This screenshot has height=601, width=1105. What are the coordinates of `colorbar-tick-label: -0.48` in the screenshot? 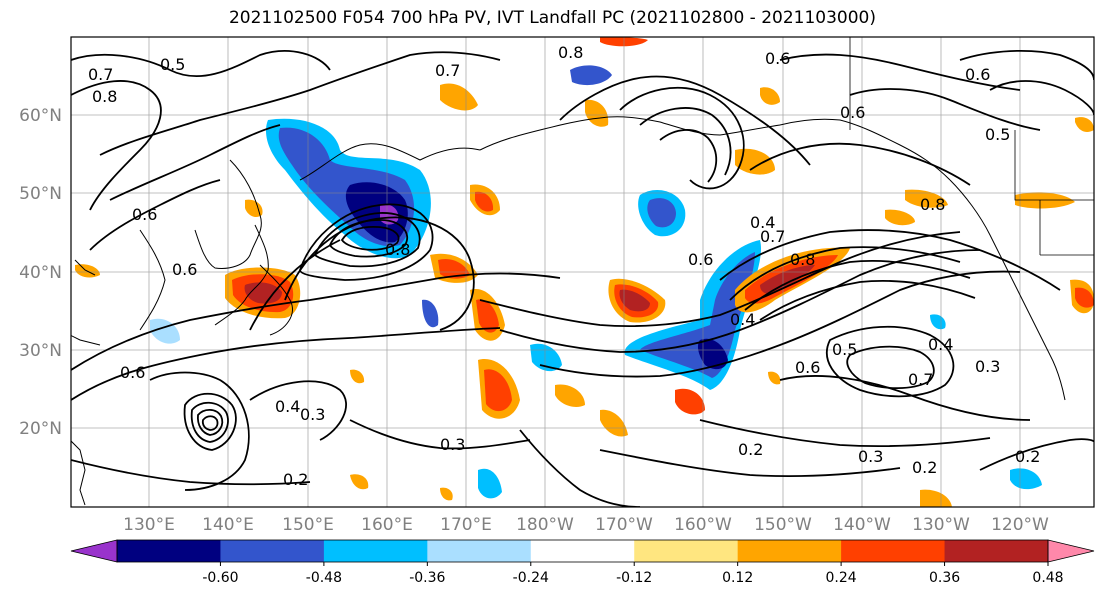 It's located at (324, 578).